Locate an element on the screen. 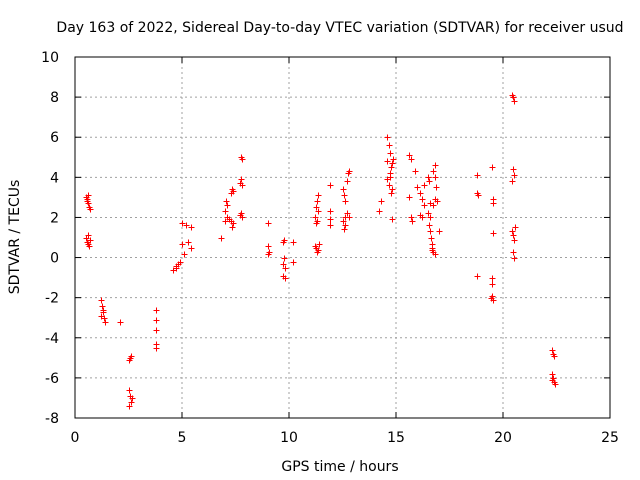  y-tick-labels: -8 -6 -4 -2 0 2 4 6 8 10 is located at coordinates (50, 238).